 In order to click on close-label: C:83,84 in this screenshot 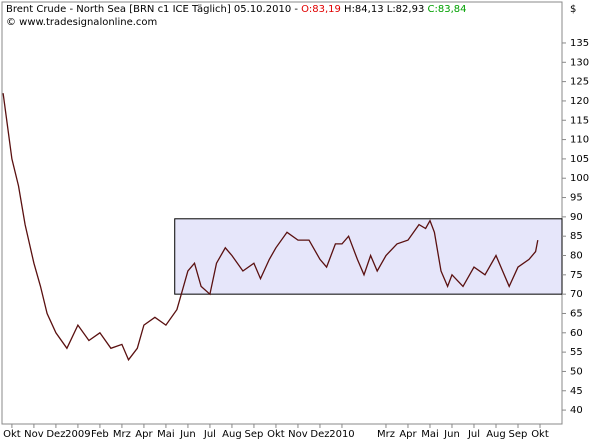, I will do `click(447, 9)`.